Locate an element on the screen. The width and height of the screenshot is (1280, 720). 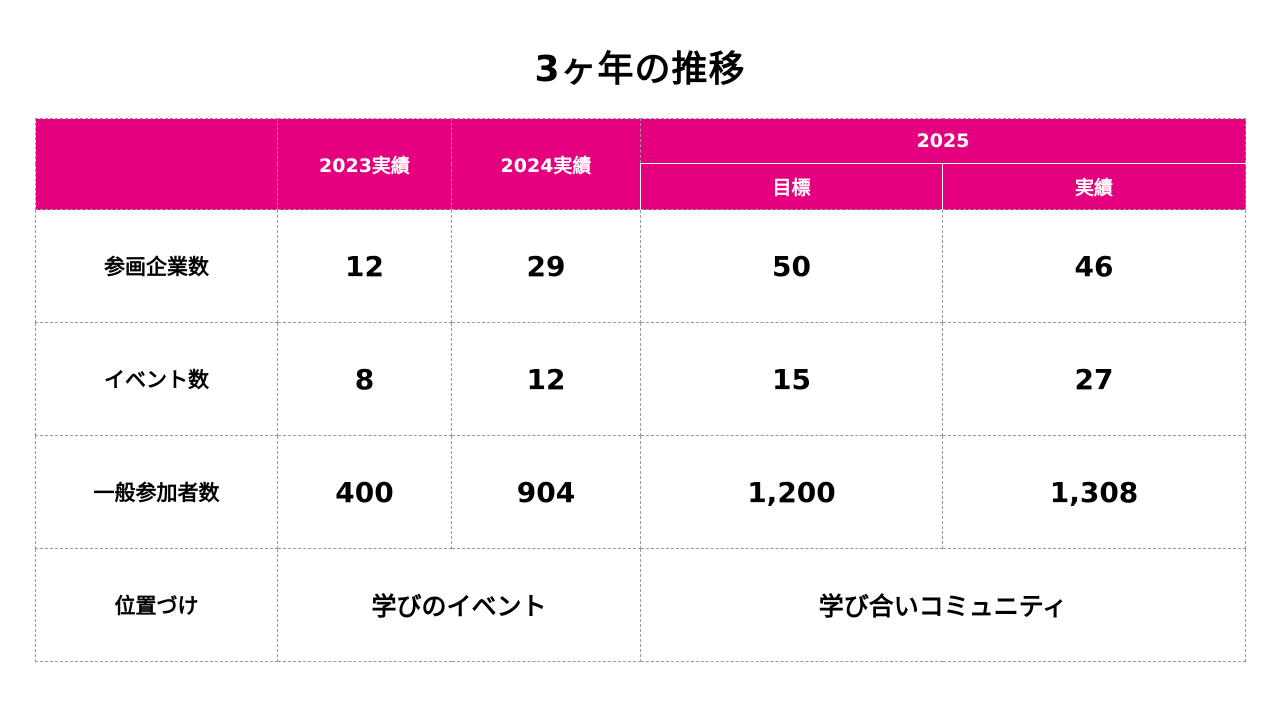
cell-positioning-early: 学びのイベント is located at coordinates (459, 605).